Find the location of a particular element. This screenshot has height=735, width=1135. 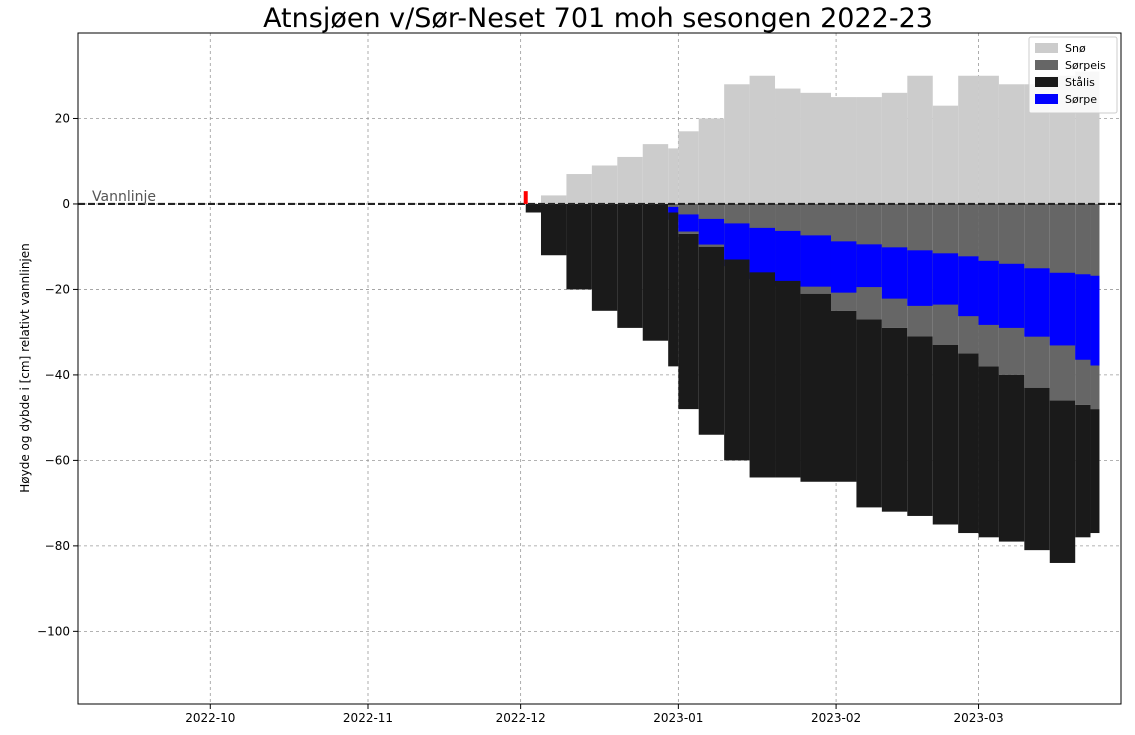

y-tick-label: 0 is located at coordinates (66, 204).